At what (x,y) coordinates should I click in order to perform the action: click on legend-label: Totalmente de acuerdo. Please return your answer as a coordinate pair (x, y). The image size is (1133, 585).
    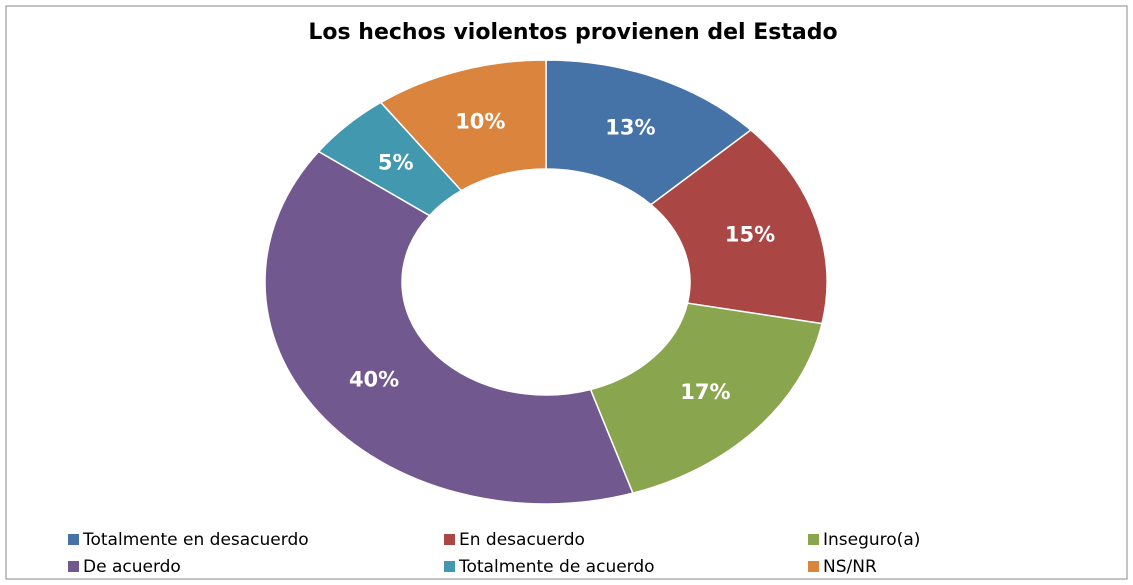
    Looking at the image, I should click on (556, 567).